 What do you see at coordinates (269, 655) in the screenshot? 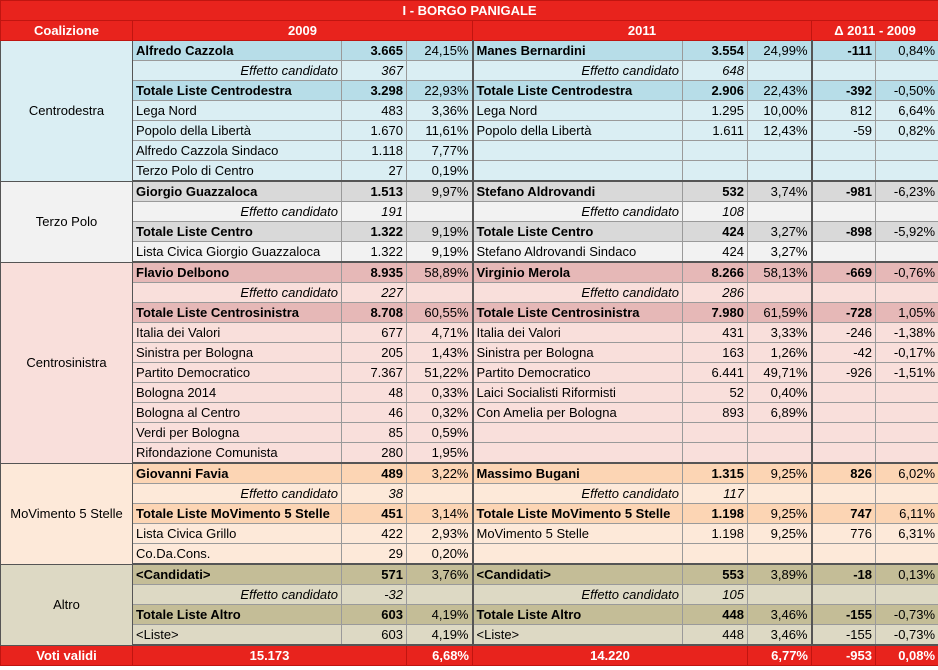
I see `footer-votes-2009: 15.173` at bounding box center [269, 655].